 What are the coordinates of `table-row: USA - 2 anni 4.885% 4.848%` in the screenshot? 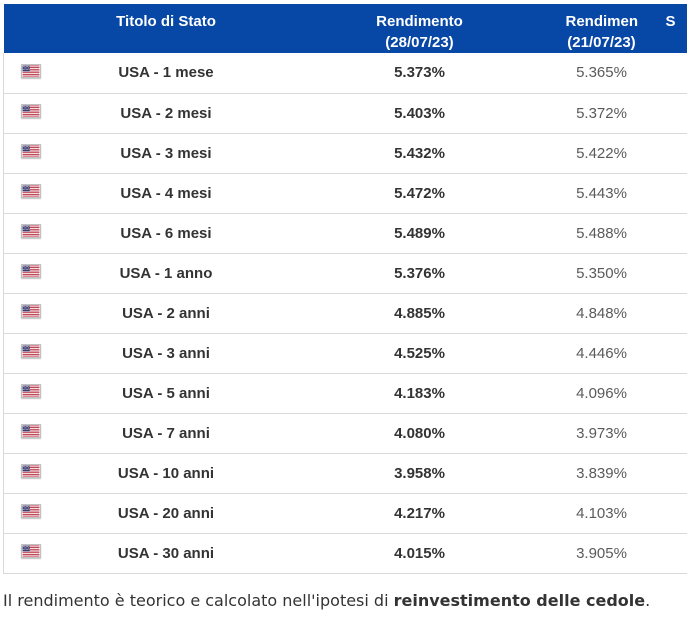 It's located at (345, 313).